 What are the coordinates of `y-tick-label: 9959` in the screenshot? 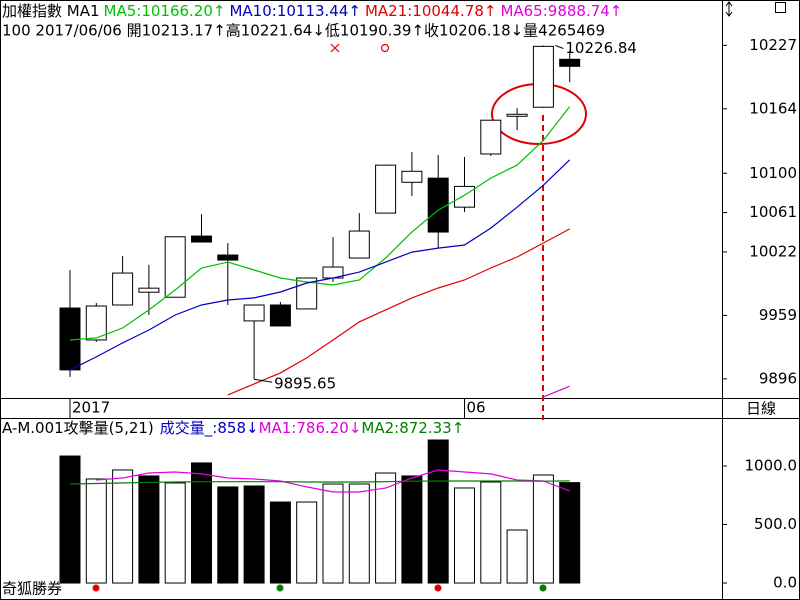 It's located at (778, 315).